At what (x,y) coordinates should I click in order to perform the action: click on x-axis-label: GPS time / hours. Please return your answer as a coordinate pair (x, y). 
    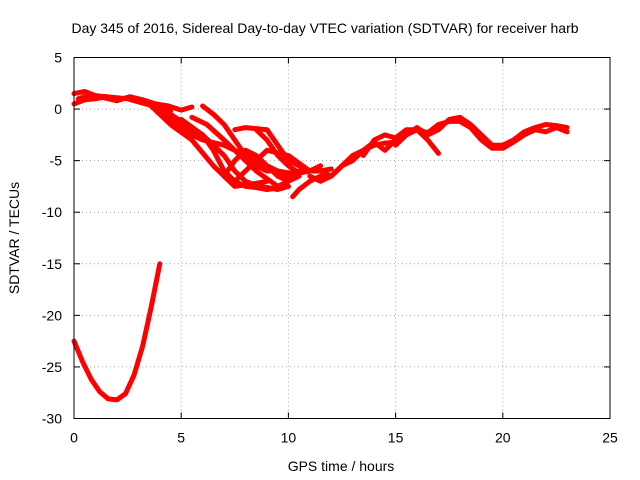
    Looking at the image, I should click on (341, 466).